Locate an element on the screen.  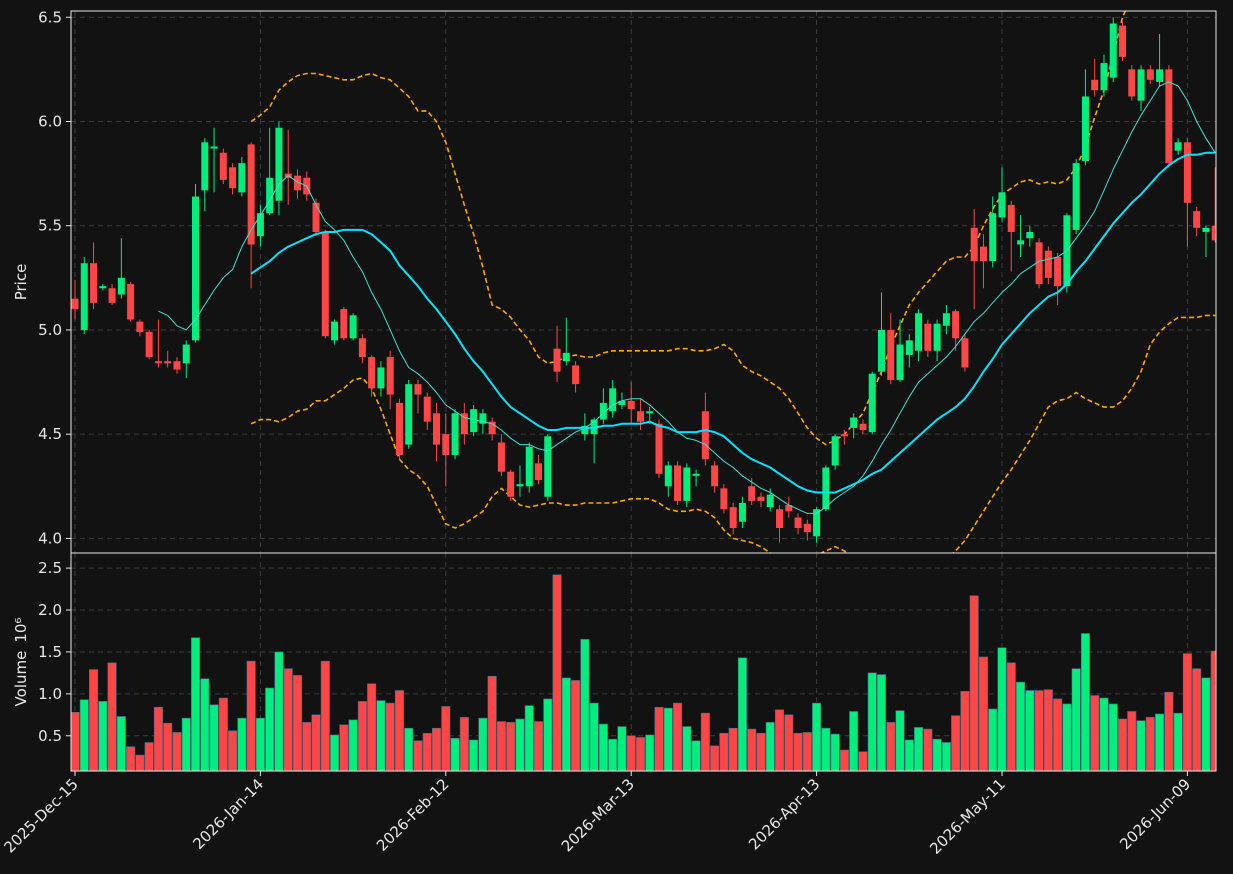
volume-unit: 10⁶ is located at coordinates (21, 630).